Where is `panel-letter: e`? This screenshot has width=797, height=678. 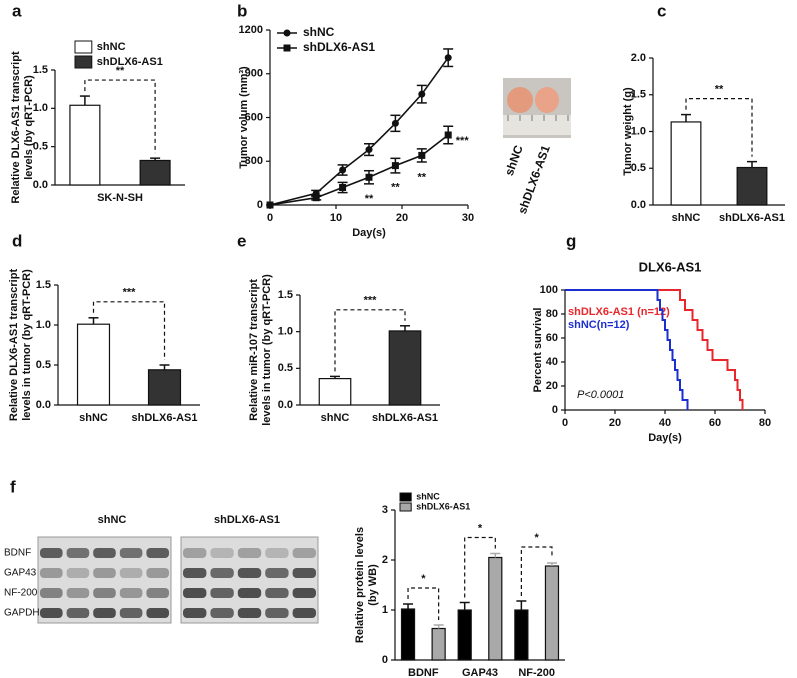
panel-letter: e is located at coordinates (241, 240).